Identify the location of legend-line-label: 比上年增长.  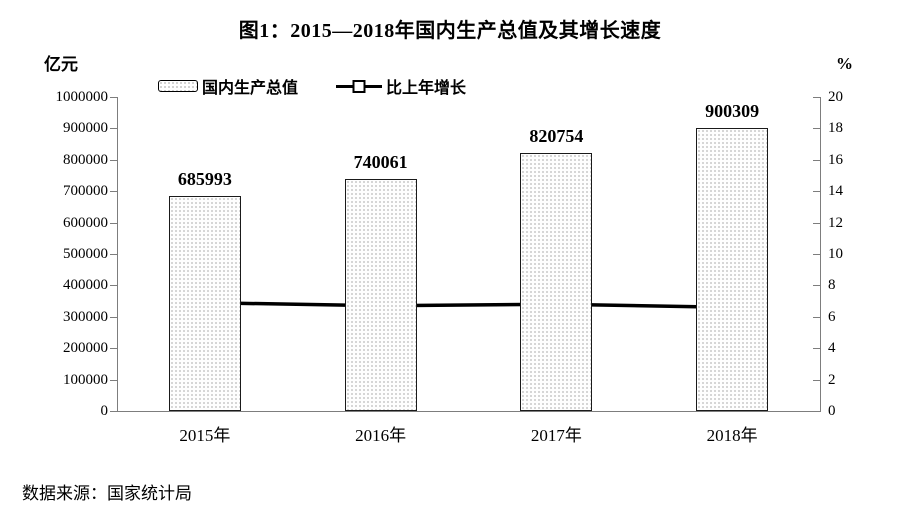
(426, 88).